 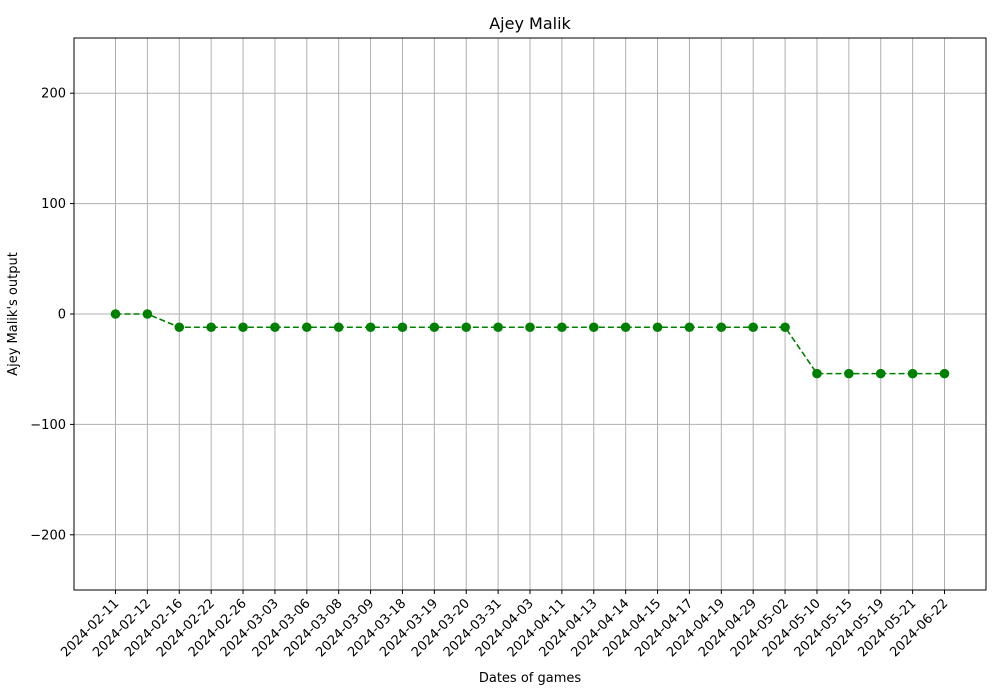 I want to click on y-tick-label: −200, so click(x=48, y=535).